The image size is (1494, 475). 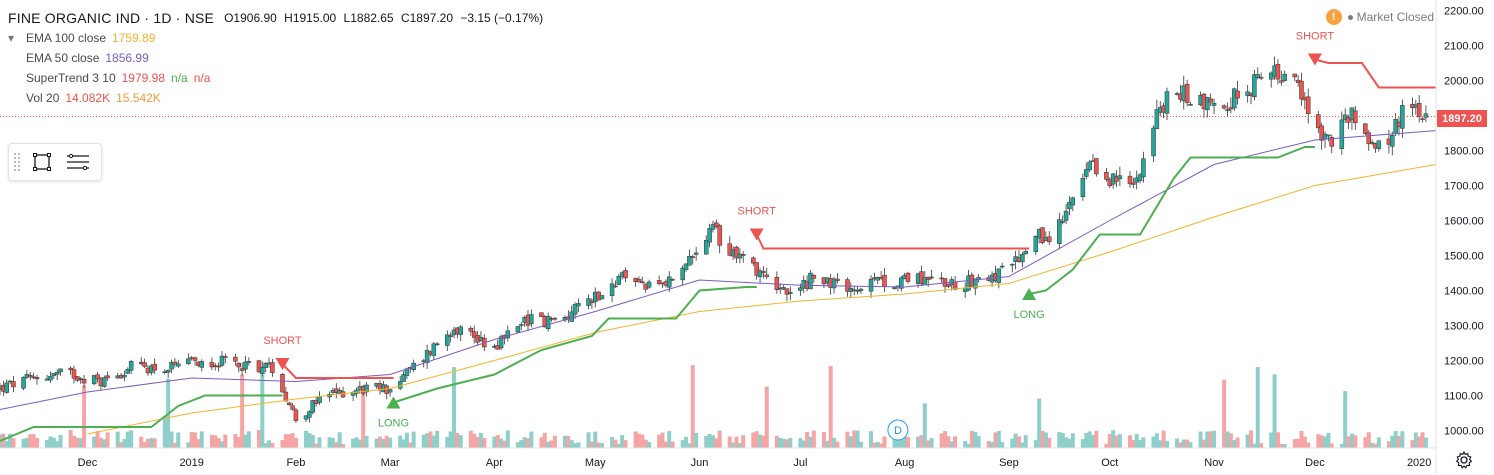 I want to click on rectangle-icon, so click(x=42, y=162).